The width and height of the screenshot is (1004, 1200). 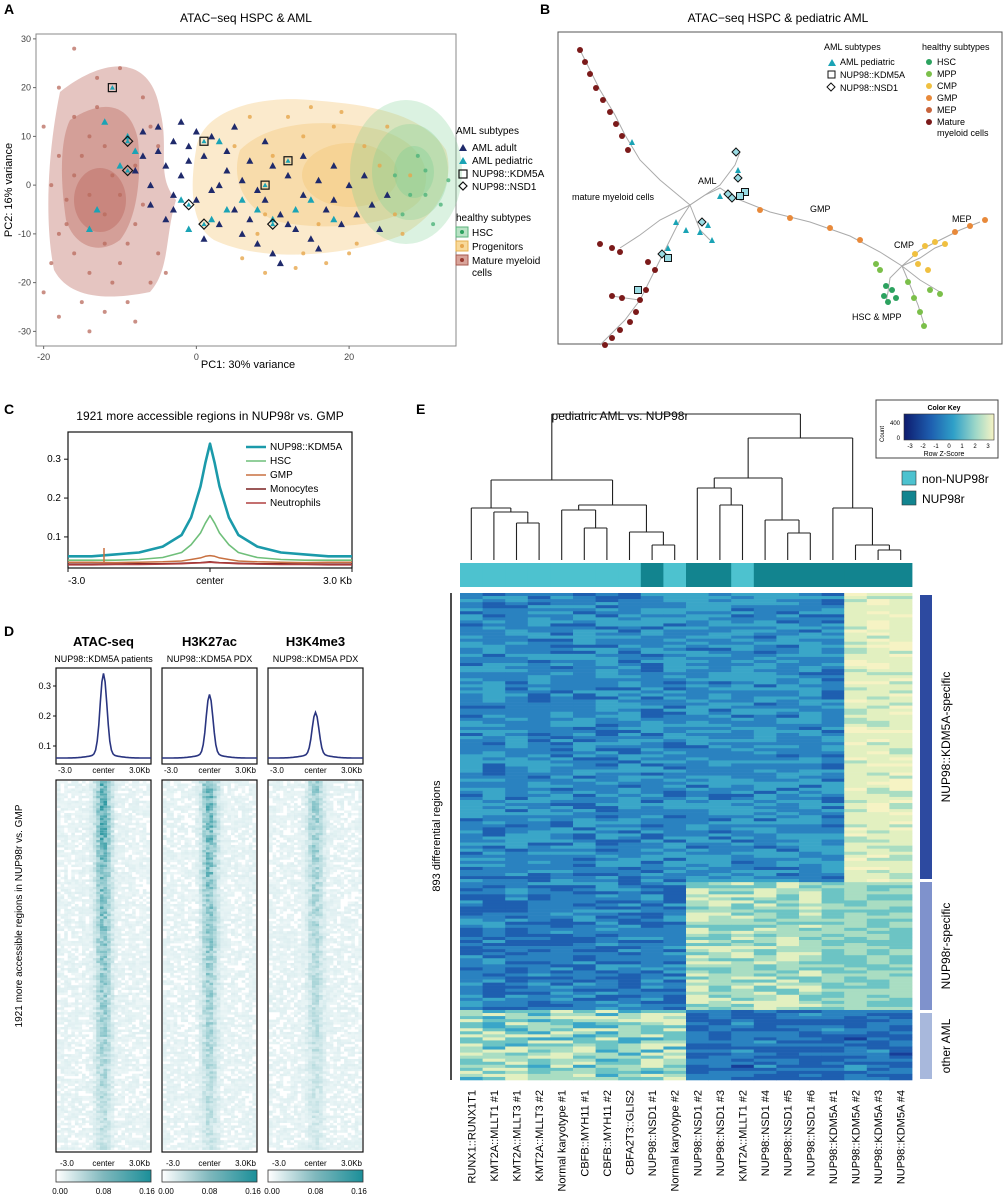 What do you see at coordinates (54, 537) in the screenshot?
I see `y-tick-label: 0.1` at bounding box center [54, 537].